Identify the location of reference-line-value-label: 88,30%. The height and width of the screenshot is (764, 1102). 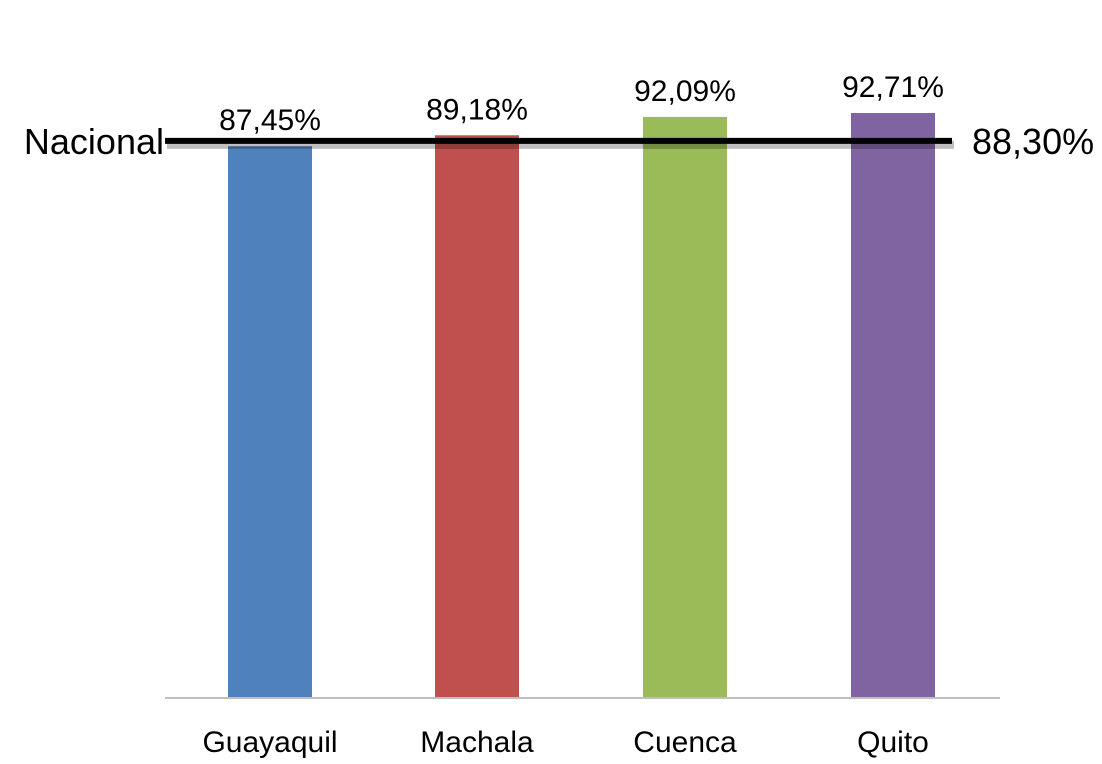
(1033, 141).